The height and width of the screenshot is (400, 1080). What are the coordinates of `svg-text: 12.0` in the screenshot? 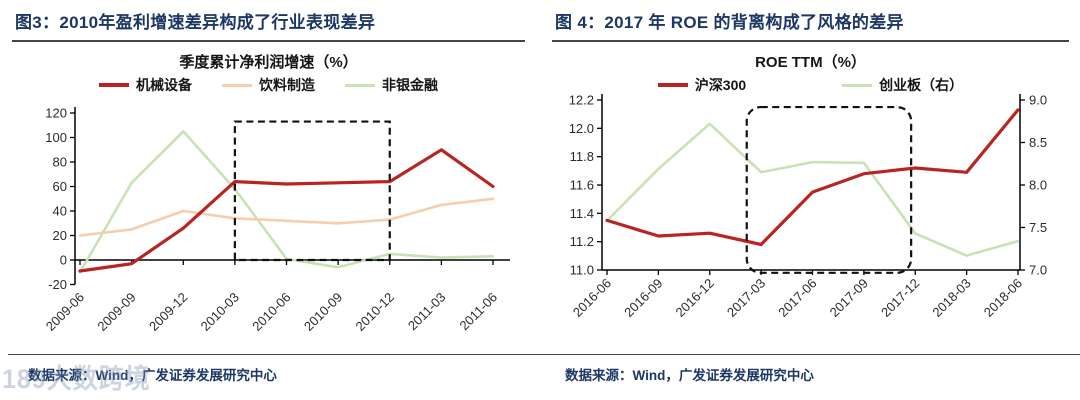 It's located at (581, 128).